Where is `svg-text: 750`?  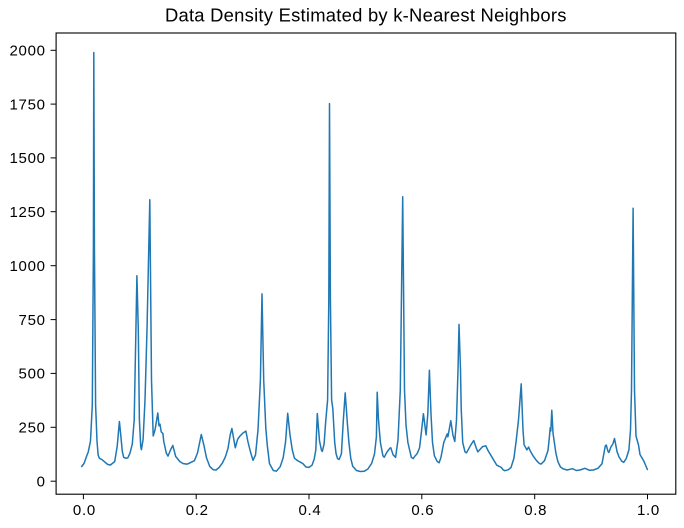
svg-text: 750 is located at coordinates (32, 320).